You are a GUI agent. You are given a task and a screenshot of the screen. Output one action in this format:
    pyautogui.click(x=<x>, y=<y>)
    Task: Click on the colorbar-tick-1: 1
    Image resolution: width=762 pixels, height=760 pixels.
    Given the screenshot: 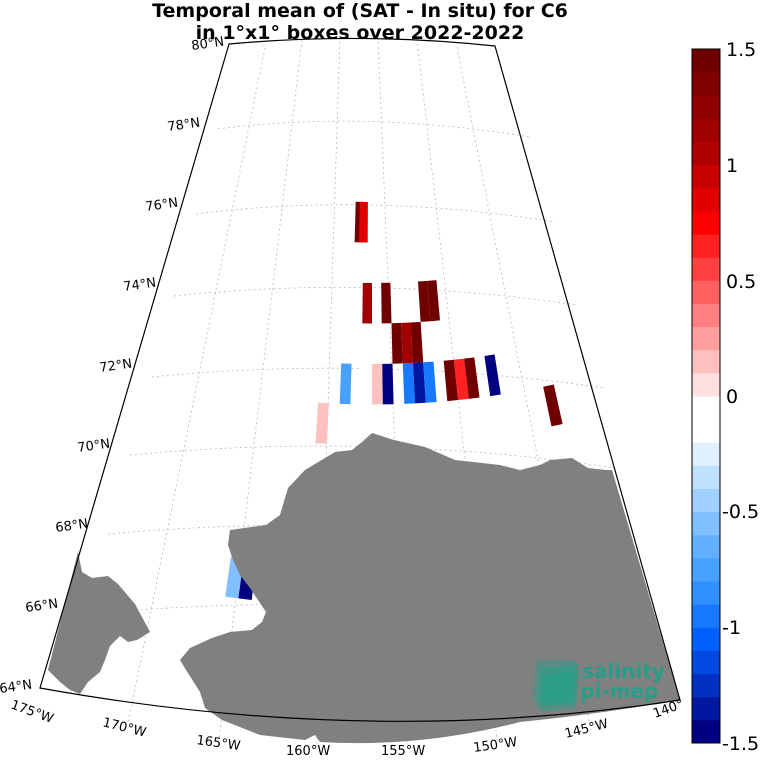 What is the action you would take?
    pyautogui.click(x=732, y=166)
    